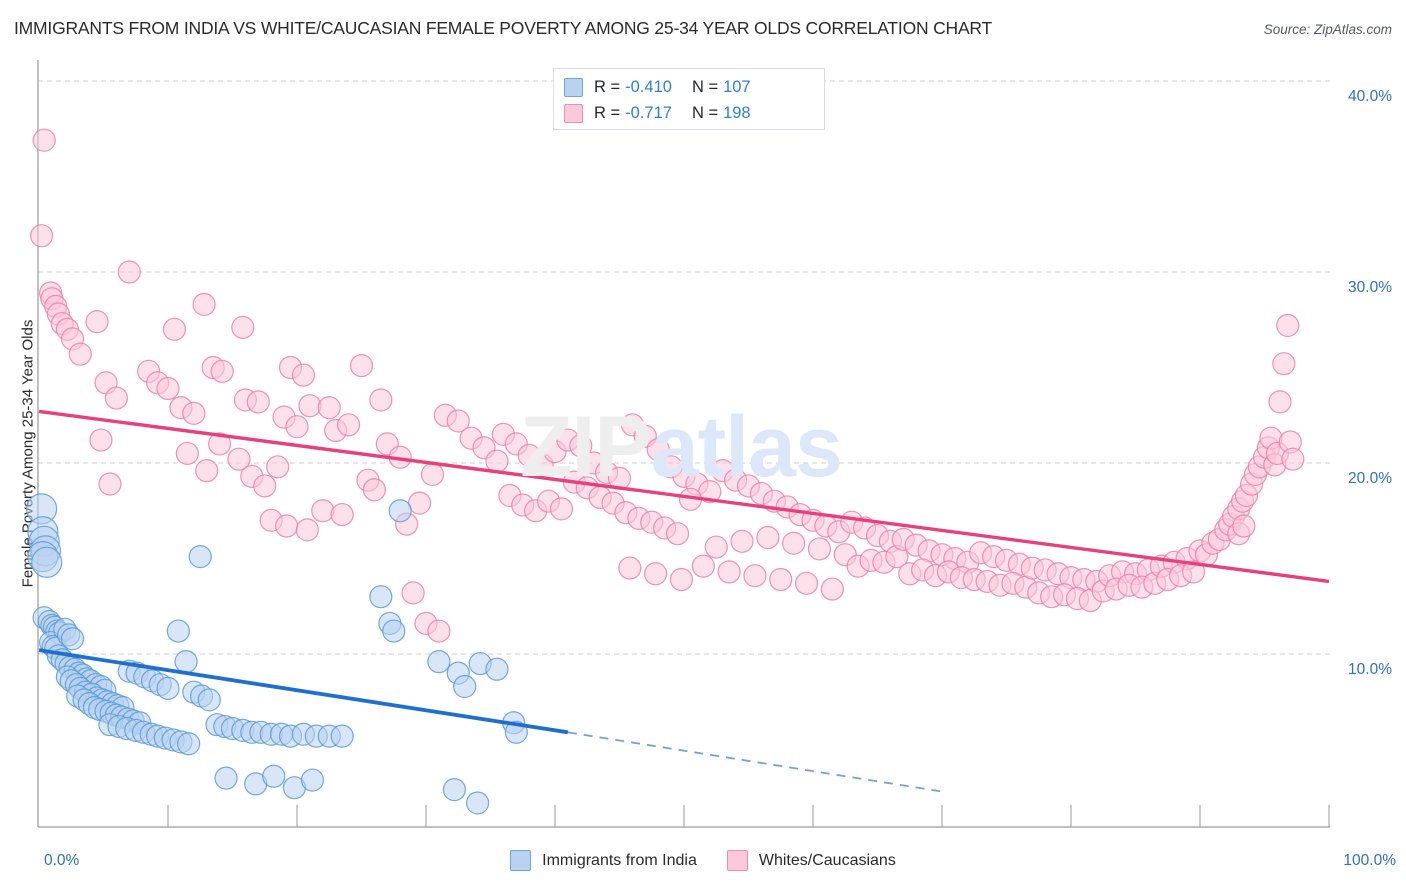 The width and height of the screenshot is (1406, 892). I want to click on r-value-blue: -0.410, so click(648, 86).